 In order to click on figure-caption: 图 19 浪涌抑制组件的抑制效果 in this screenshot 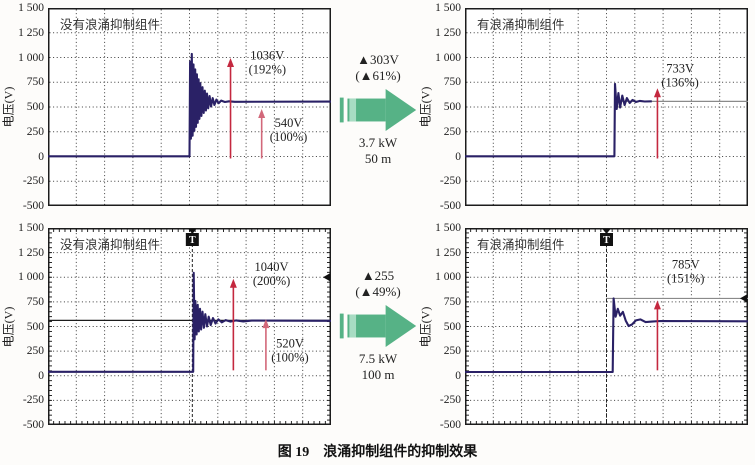, I will do `click(377, 451)`.